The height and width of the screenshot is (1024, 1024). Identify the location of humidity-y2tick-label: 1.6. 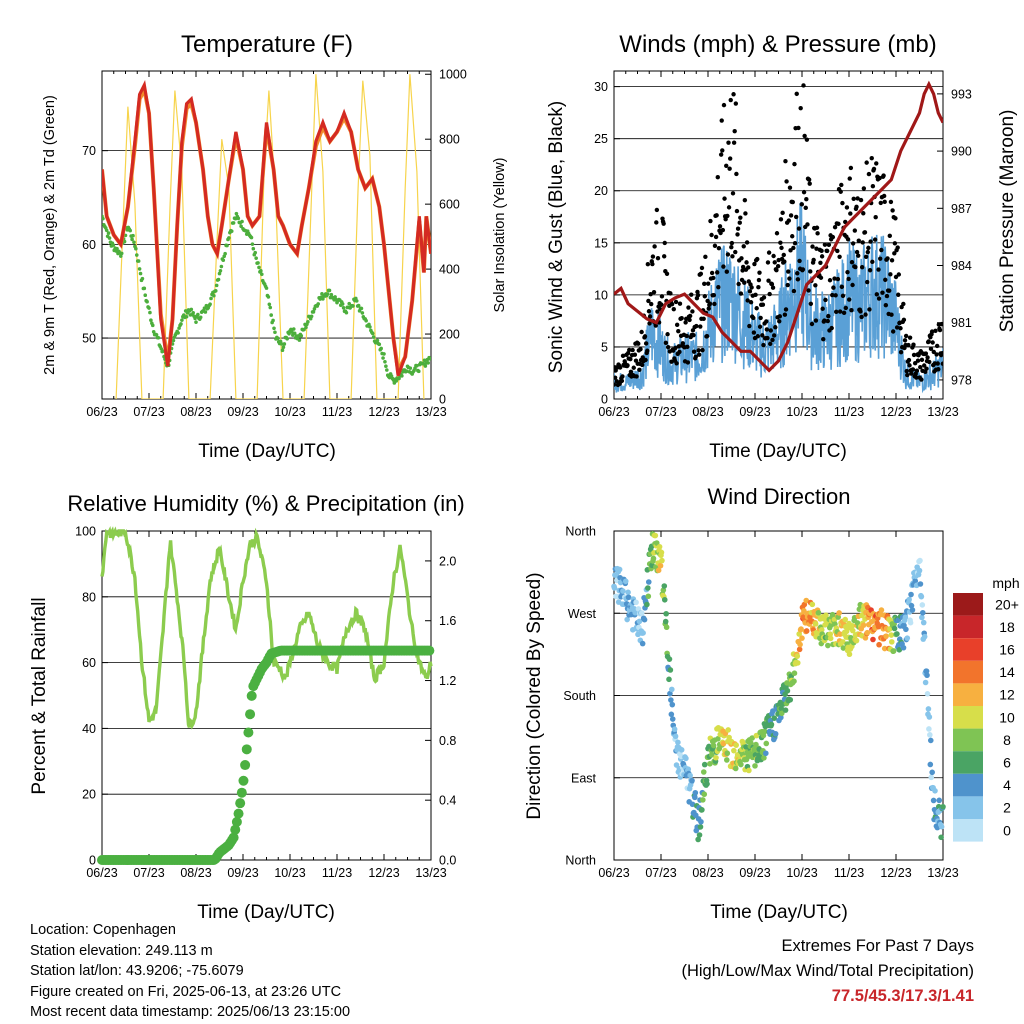
(447, 621).